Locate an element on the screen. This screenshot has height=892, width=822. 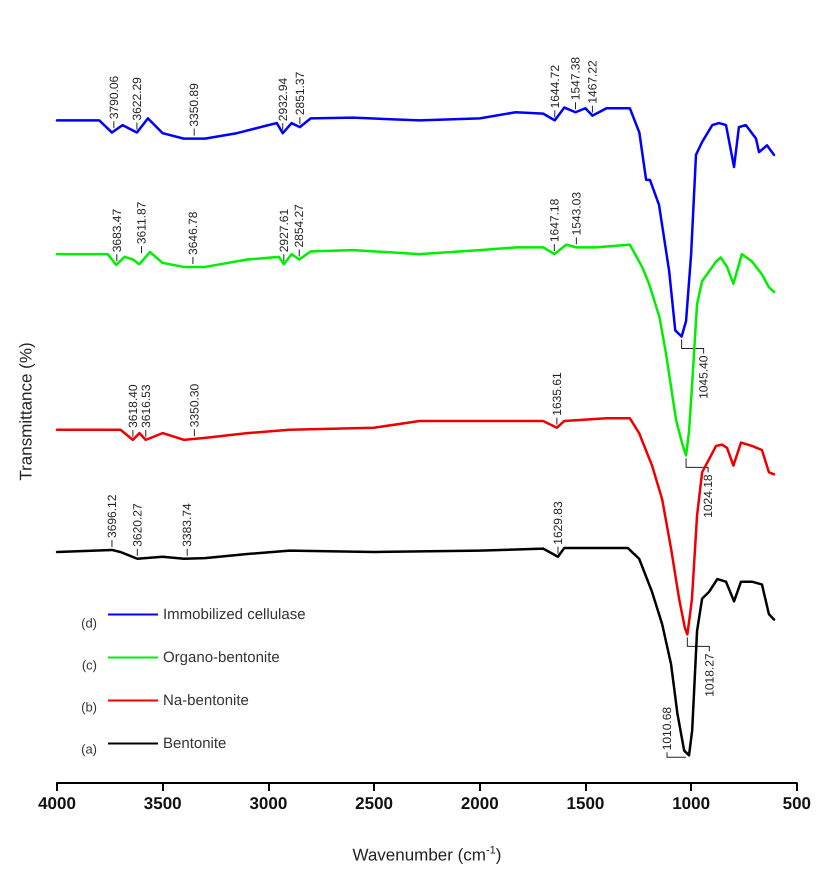
annotation: 3683.47 is located at coordinates (117, 230).